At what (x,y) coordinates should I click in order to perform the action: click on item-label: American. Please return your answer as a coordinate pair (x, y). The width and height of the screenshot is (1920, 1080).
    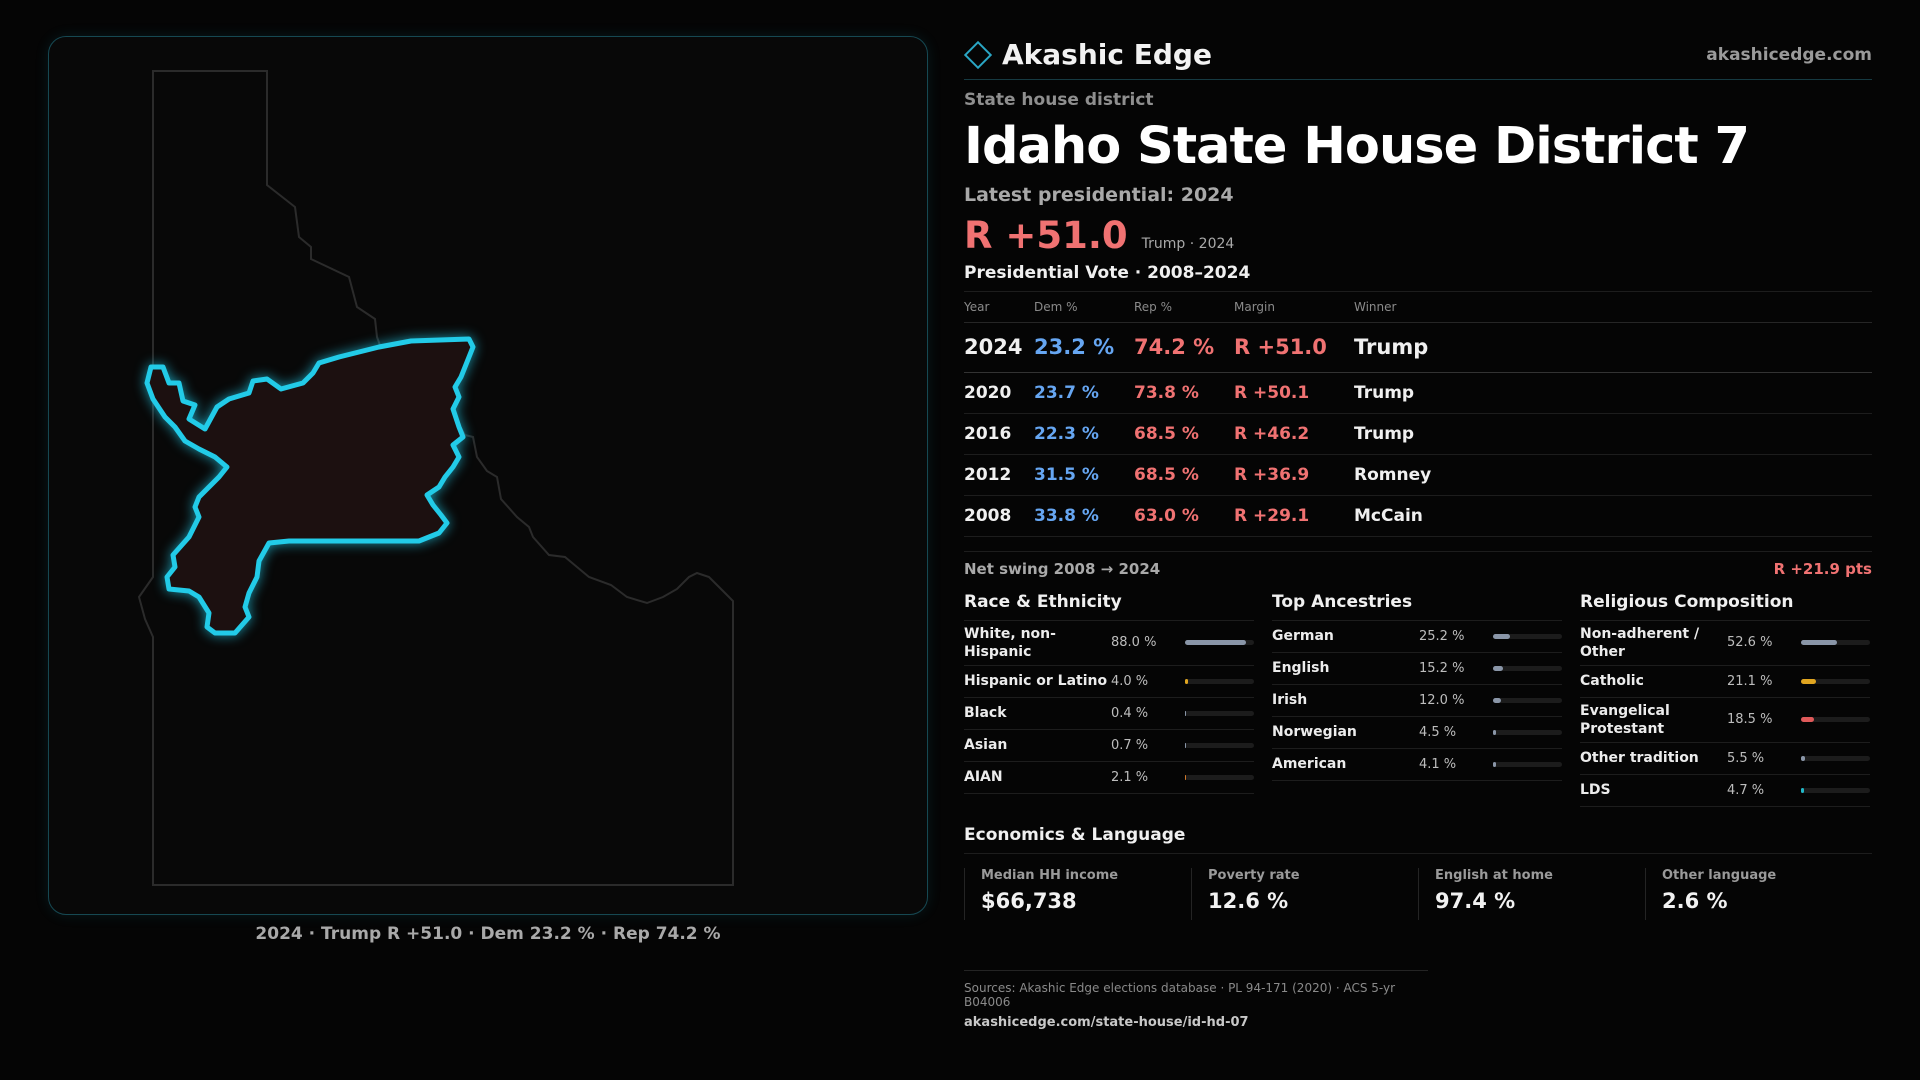
    Looking at the image, I should click on (1309, 764).